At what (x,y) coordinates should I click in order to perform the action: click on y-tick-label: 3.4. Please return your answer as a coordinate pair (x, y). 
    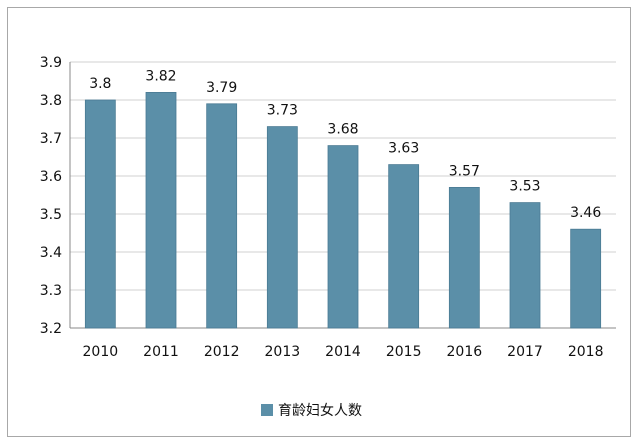
    Looking at the image, I should click on (51, 253).